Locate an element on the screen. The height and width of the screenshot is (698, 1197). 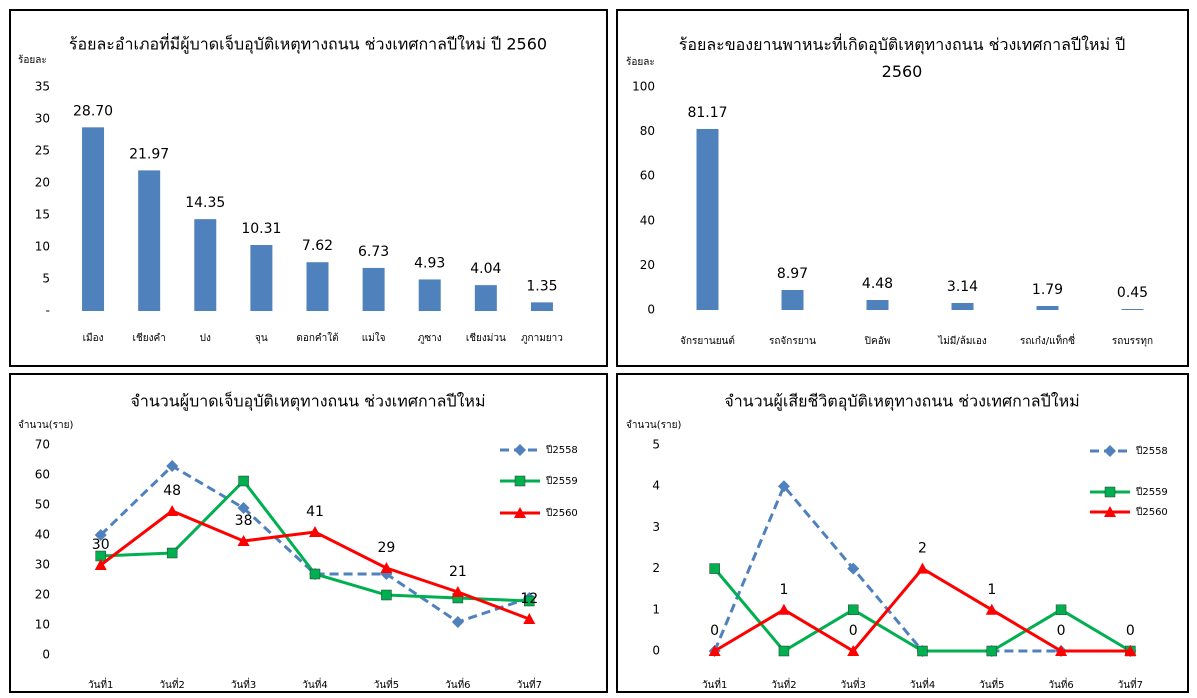
y-tick-label: 5 is located at coordinates (46, 279).